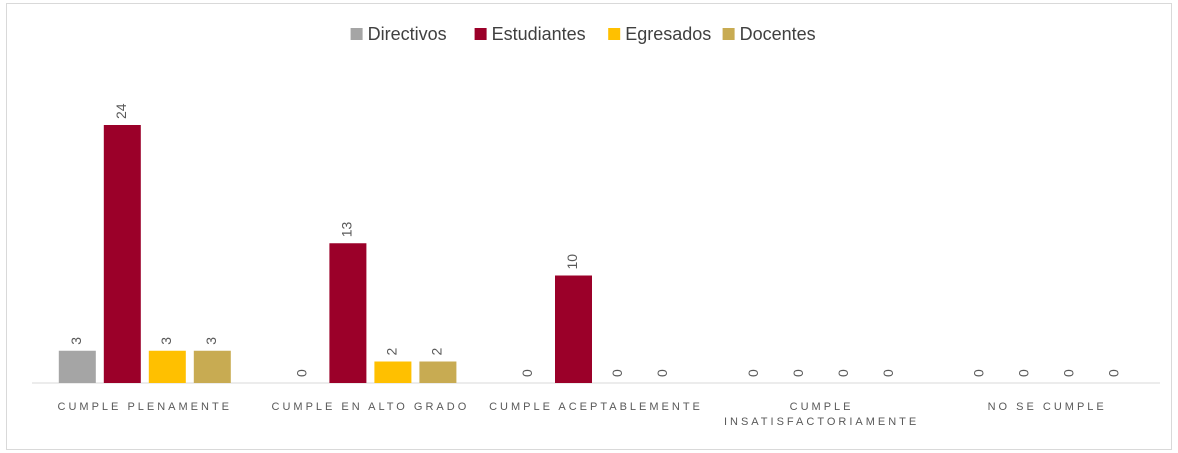  Describe the element at coordinates (778, 34) in the screenshot. I see `legend-label: Docentes` at that location.